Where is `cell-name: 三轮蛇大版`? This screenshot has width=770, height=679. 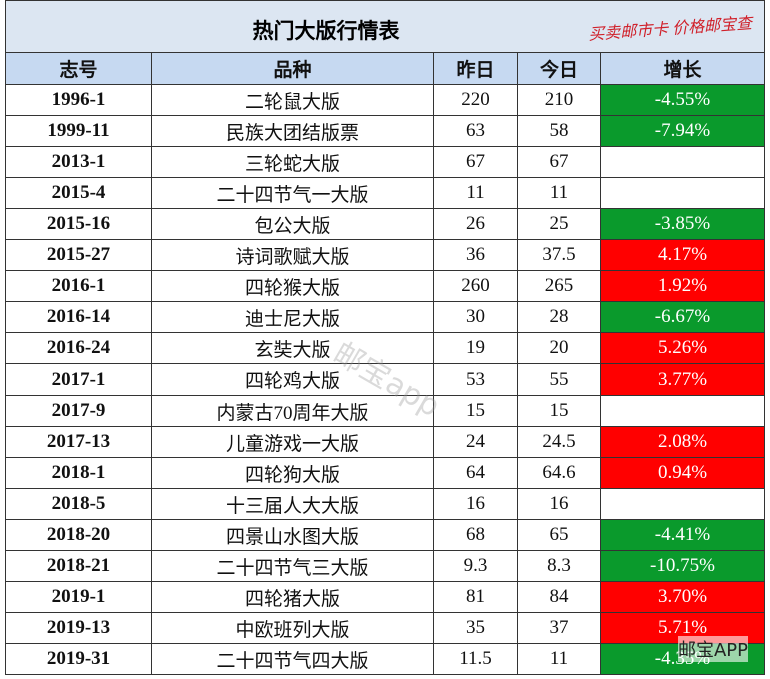 cell-name: 三轮蛇大版 is located at coordinates (293, 162).